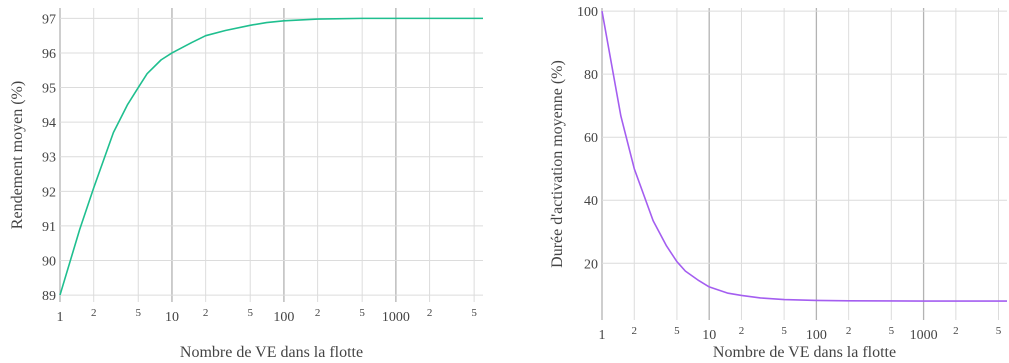 This screenshot has width=1009, height=363. What do you see at coordinates (49, 54) in the screenshot?
I see `y-tick-label: 96` at bounding box center [49, 54].